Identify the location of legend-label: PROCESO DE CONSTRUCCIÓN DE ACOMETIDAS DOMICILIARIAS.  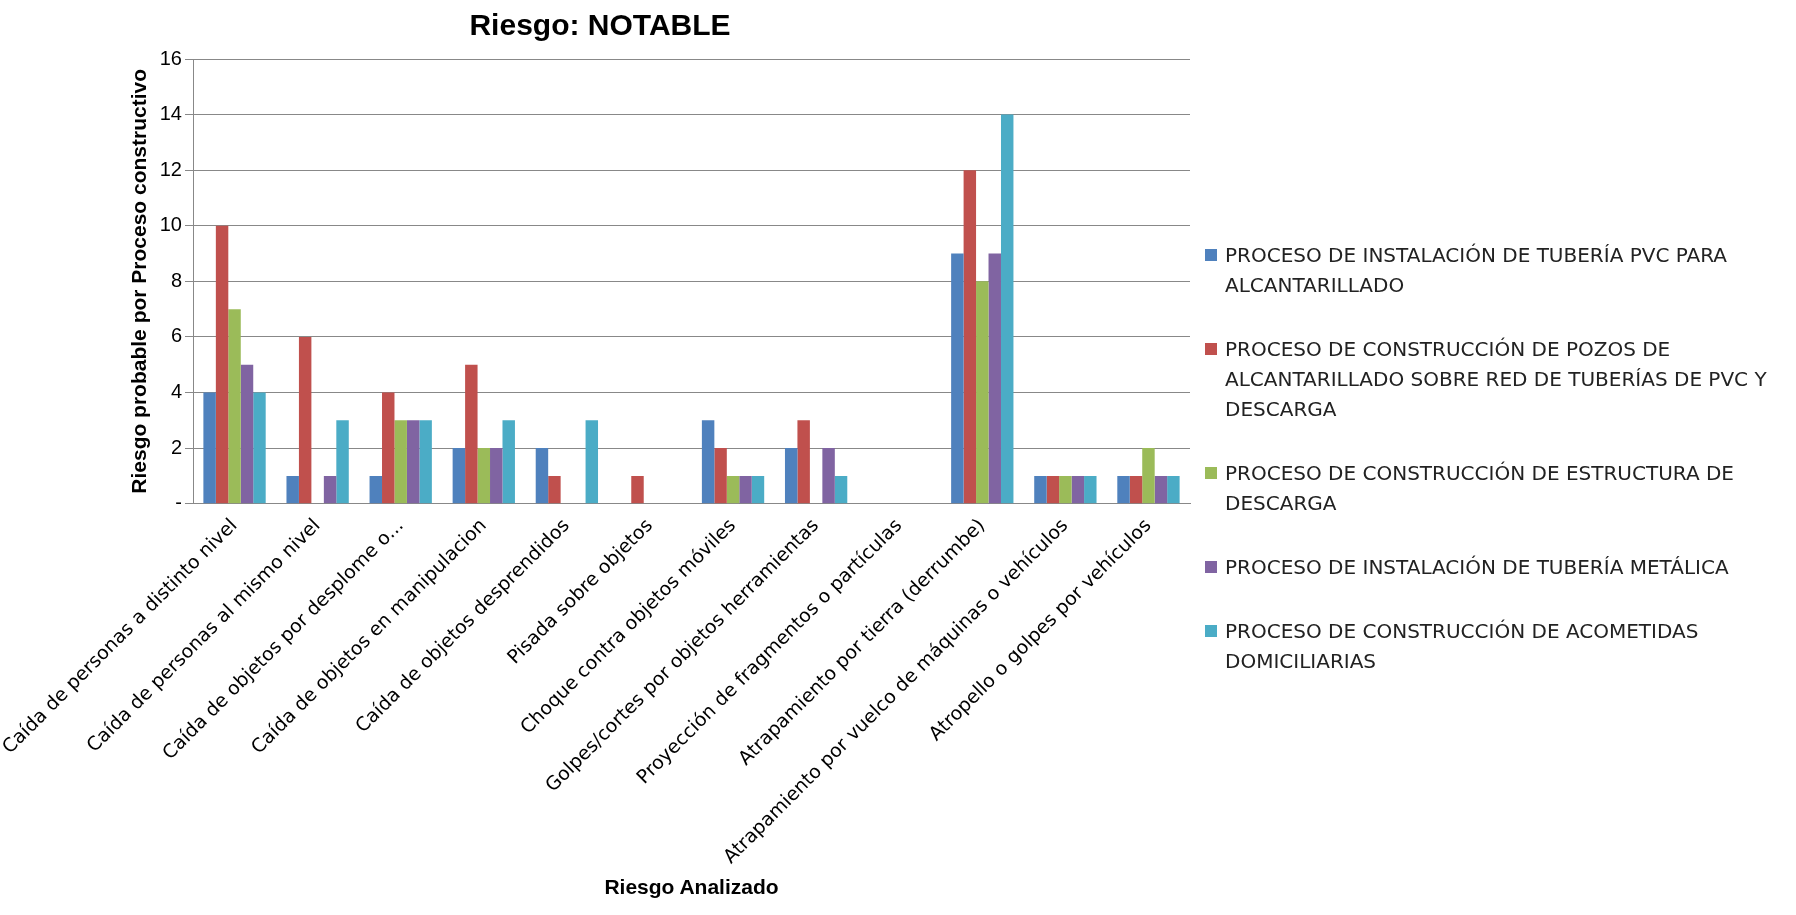
(1462, 646).